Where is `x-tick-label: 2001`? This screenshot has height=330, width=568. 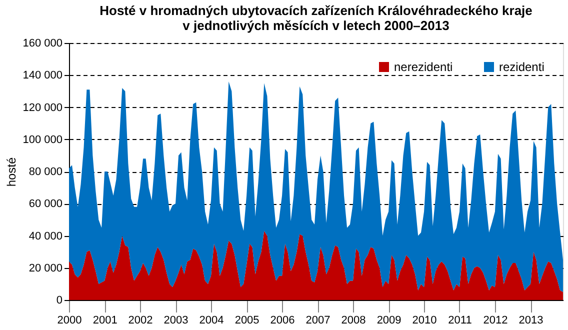
x-tick-label: 2001 is located at coordinates (105, 320).